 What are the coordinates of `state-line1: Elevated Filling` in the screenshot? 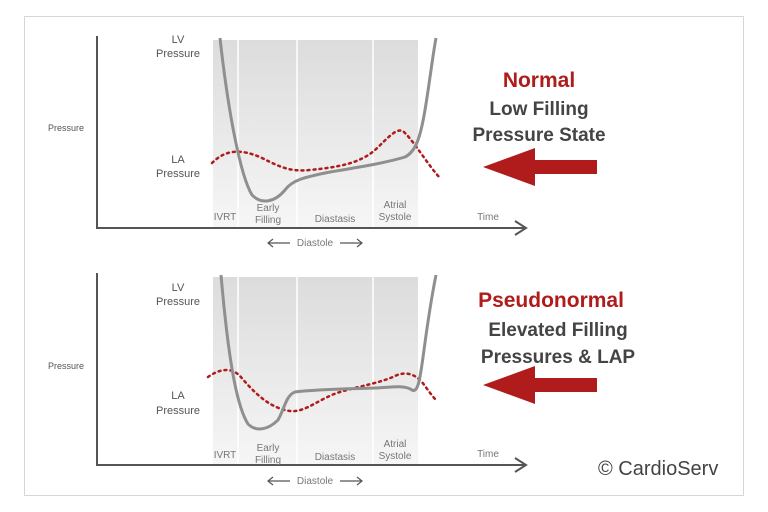 It's located at (557, 330).